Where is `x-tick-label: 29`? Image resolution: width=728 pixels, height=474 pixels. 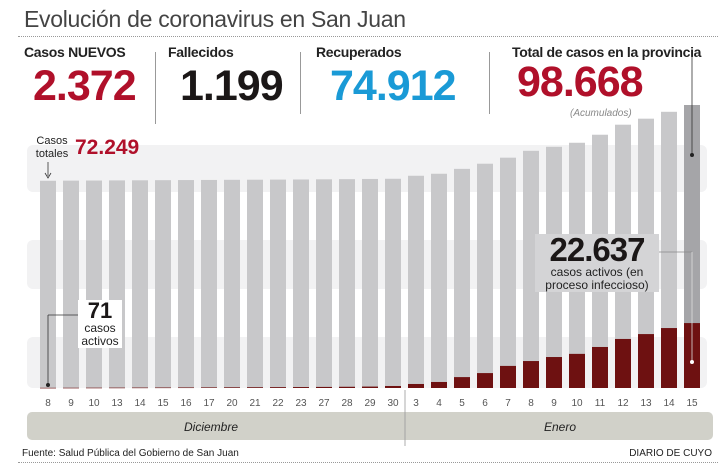
x-tick-label: 29 is located at coordinates (370, 403).